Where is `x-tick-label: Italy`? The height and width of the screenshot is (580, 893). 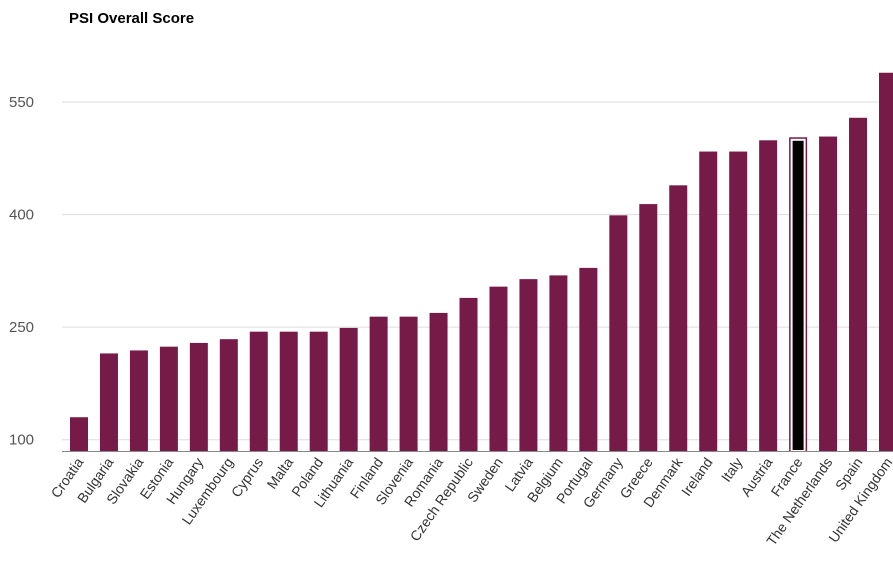
x-tick-label: Italy is located at coordinates (732, 470).